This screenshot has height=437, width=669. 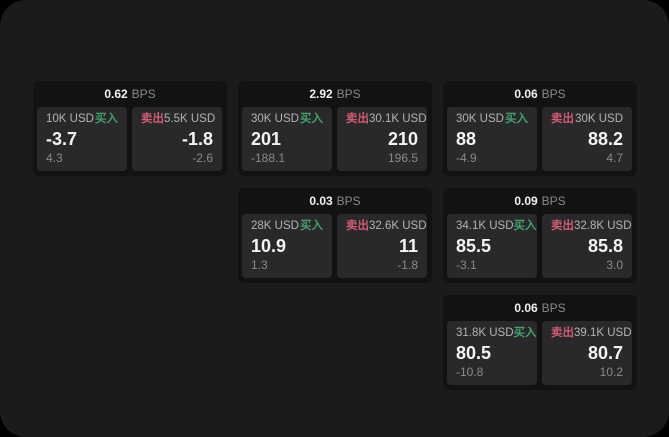 I want to click on buy-amount: 28K USD, so click(x=275, y=226).